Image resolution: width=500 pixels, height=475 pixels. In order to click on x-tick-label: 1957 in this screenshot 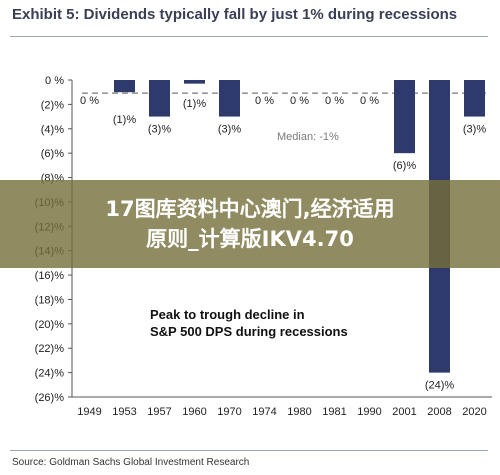, I will do `click(159, 412)`.